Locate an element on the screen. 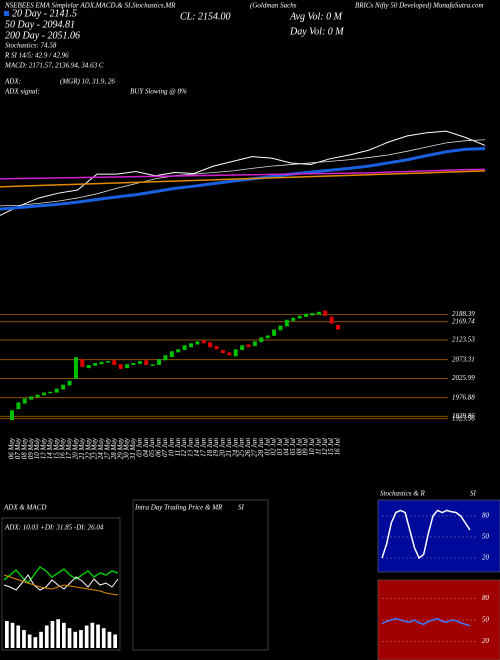 The width and height of the screenshot is (500, 660). x-tick-label: 27 Jun is located at coordinates (255, 447).